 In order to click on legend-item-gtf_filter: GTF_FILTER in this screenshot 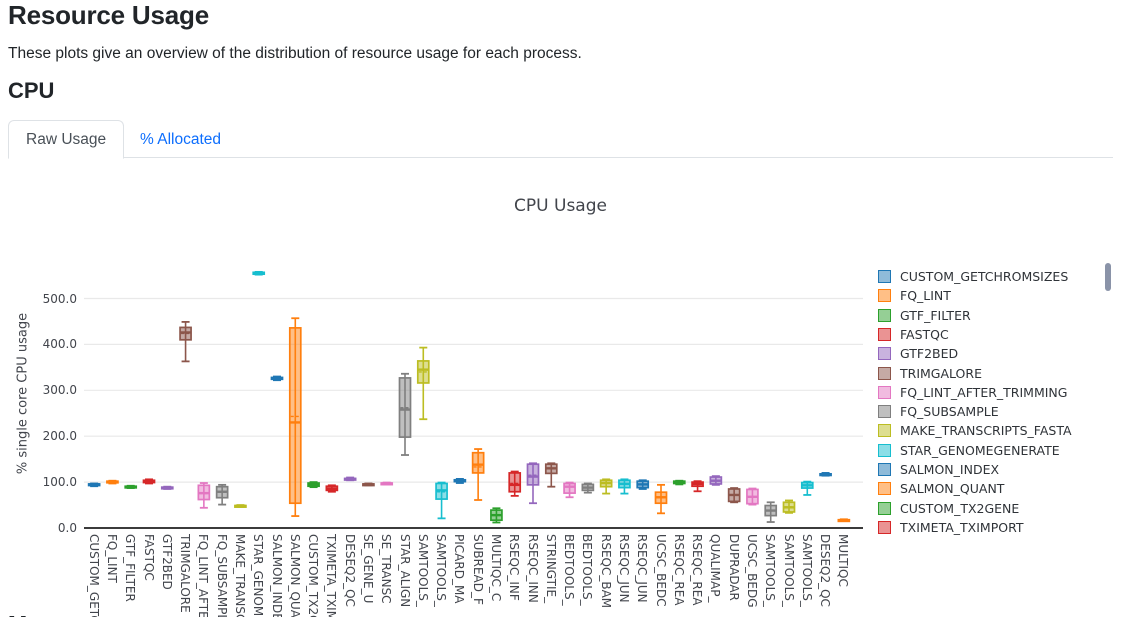, I will do `click(924, 315)`.